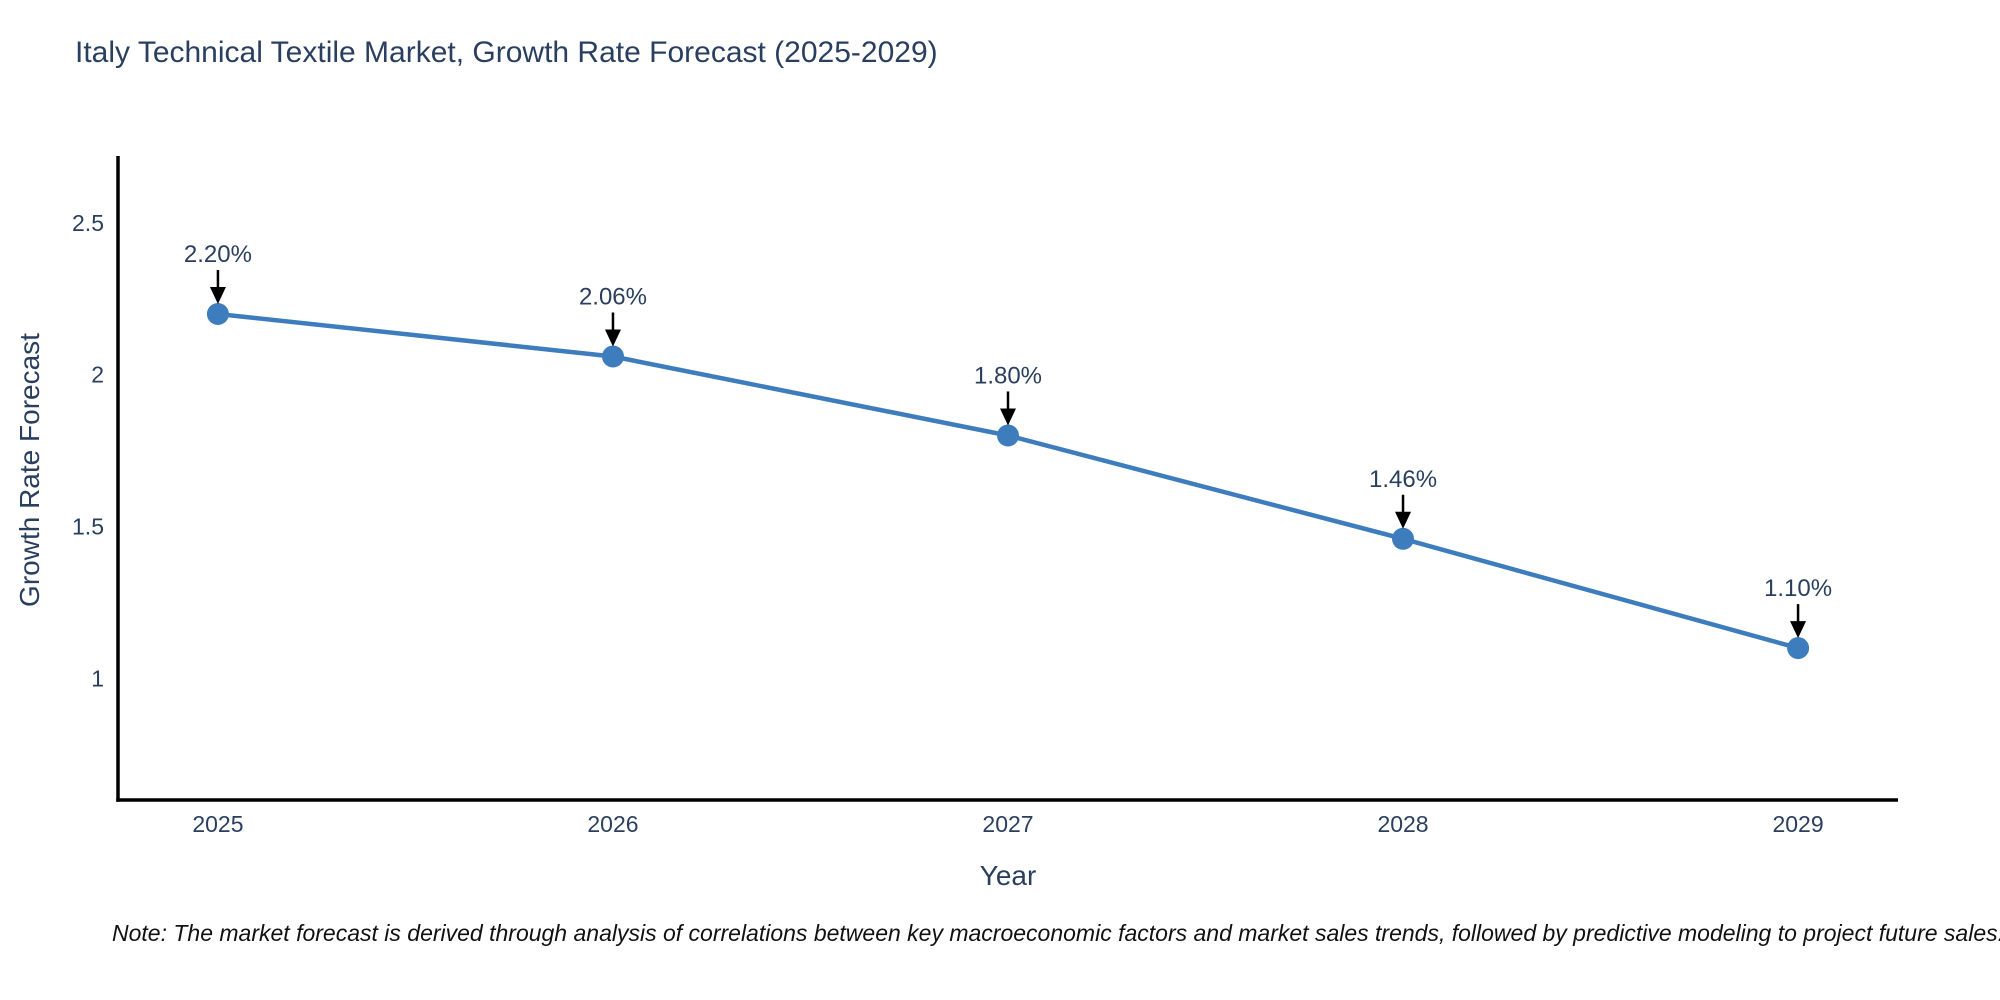  I want to click on point-label: 1.10%, so click(1798, 588).